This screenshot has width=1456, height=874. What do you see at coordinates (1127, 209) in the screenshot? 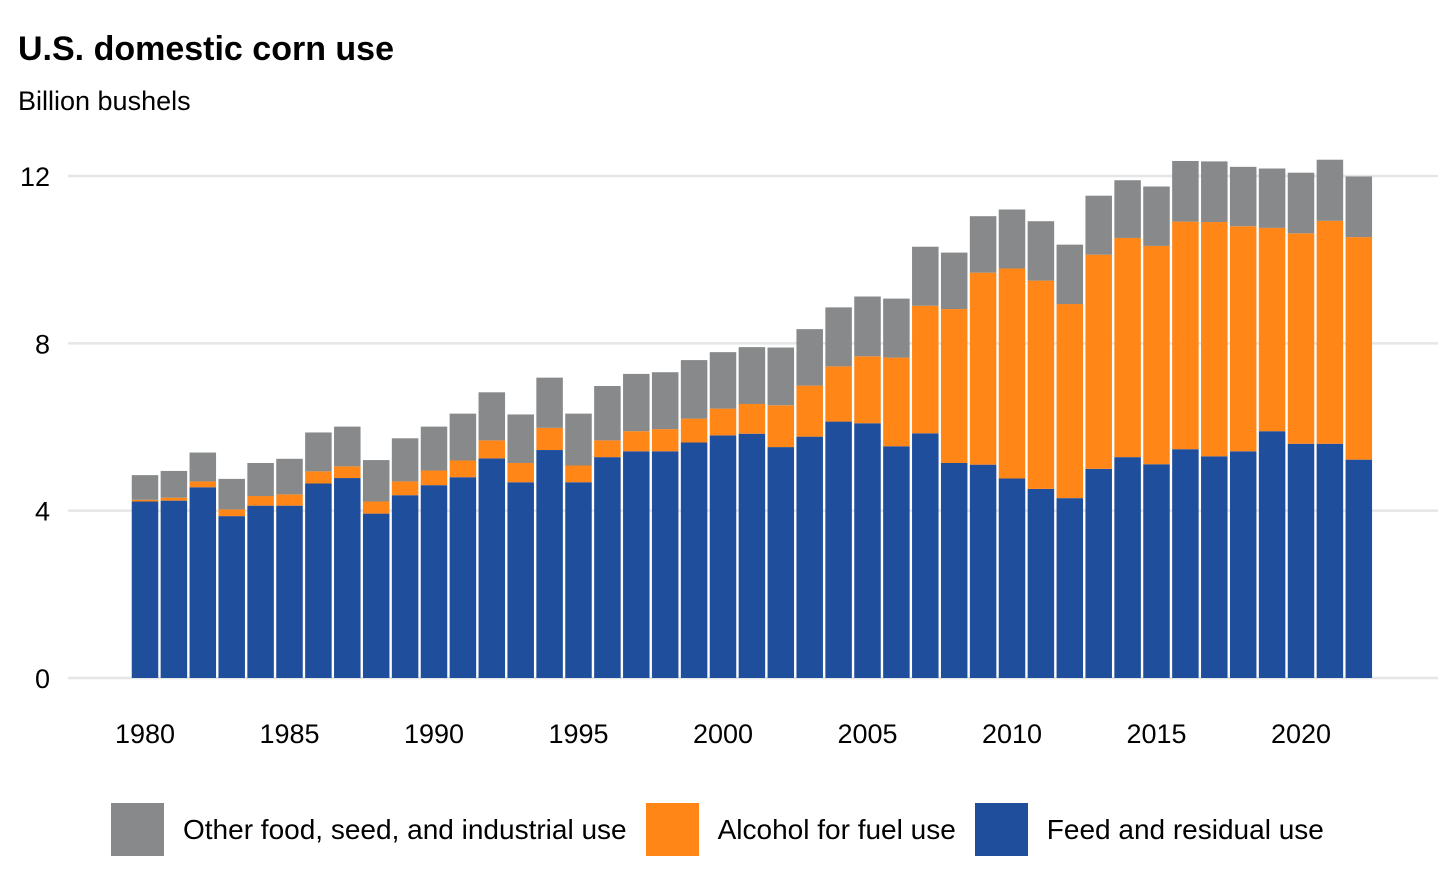
I see `bar-other-2014` at bounding box center [1127, 209].